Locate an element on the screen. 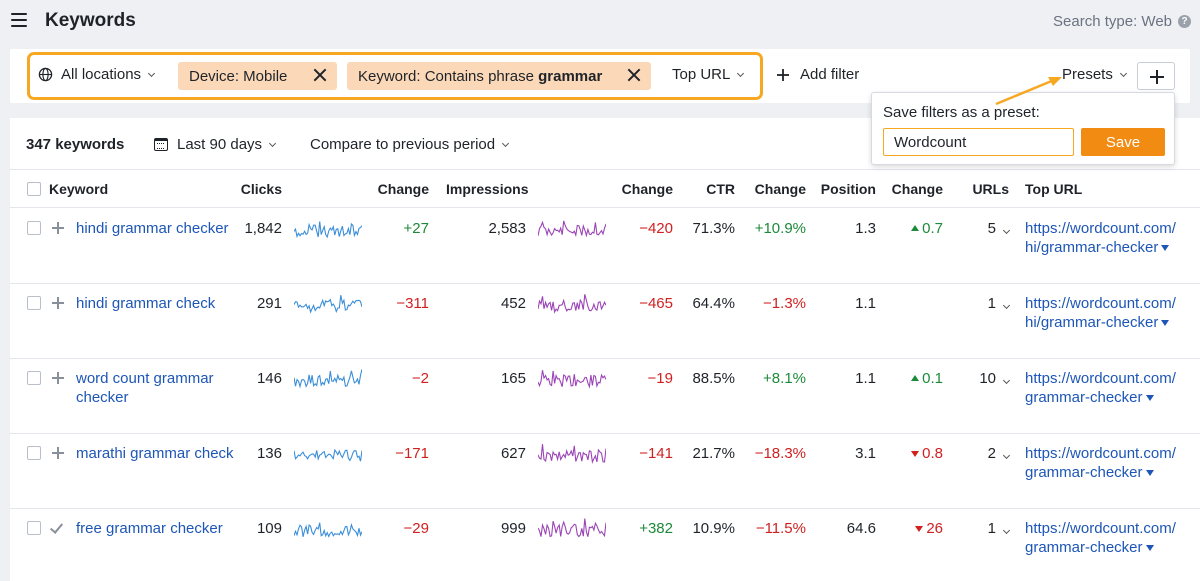 Image resolution: width=1200 pixels, height=581 pixels. help-icon: ? is located at coordinates (1184, 21).